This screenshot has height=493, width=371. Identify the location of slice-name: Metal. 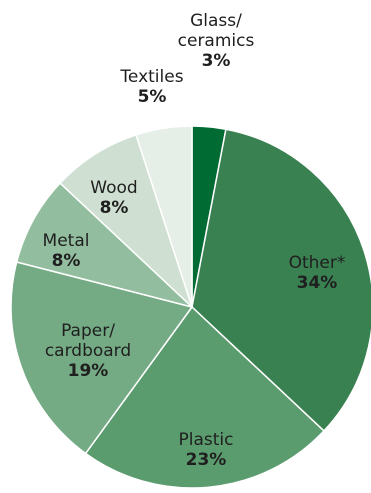
(66, 241).